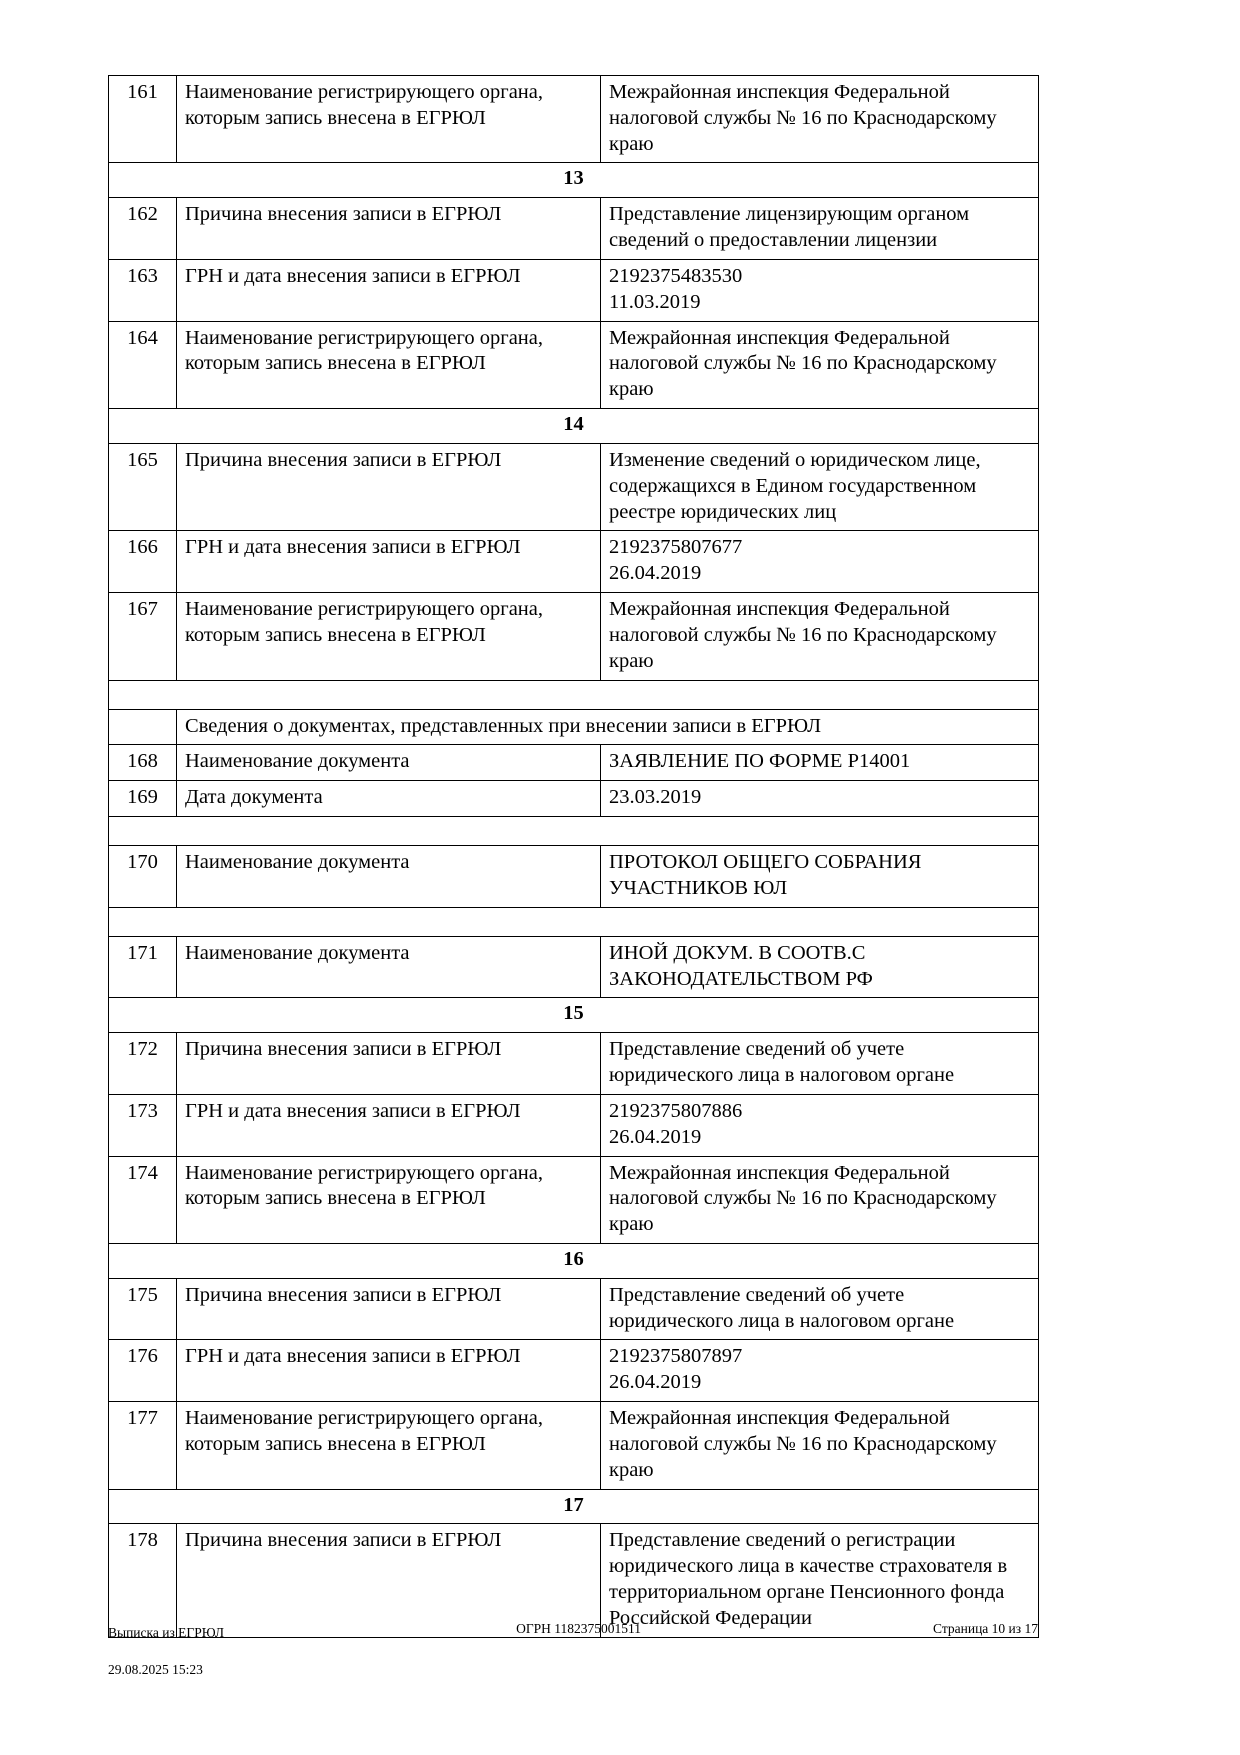 The height and width of the screenshot is (1755, 1240). I want to click on row-number: 165, so click(142, 487).